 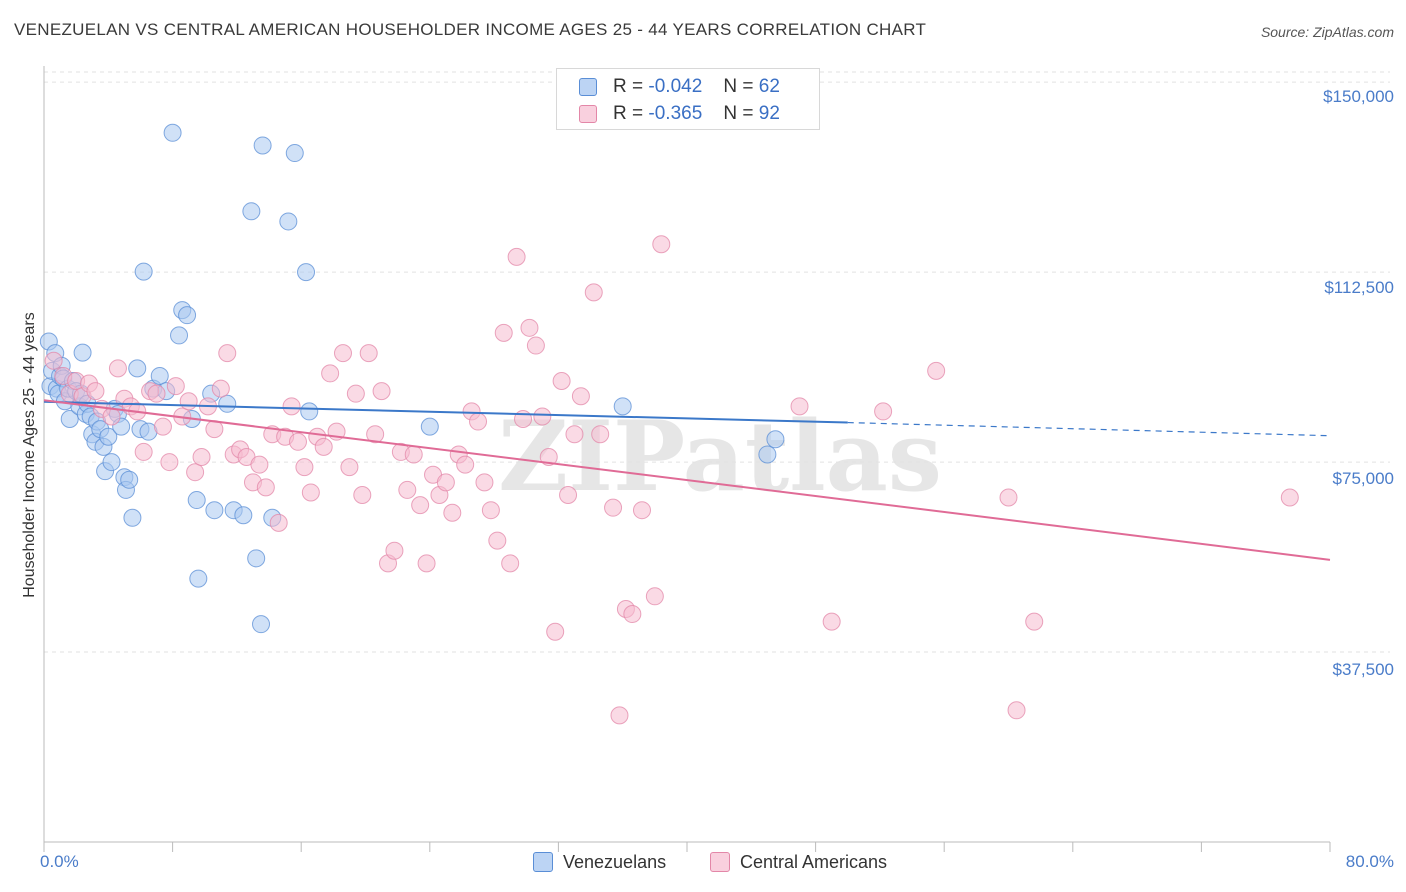 I want to click on y-tick-75000: $75,000, so click(x=1363, y=478).